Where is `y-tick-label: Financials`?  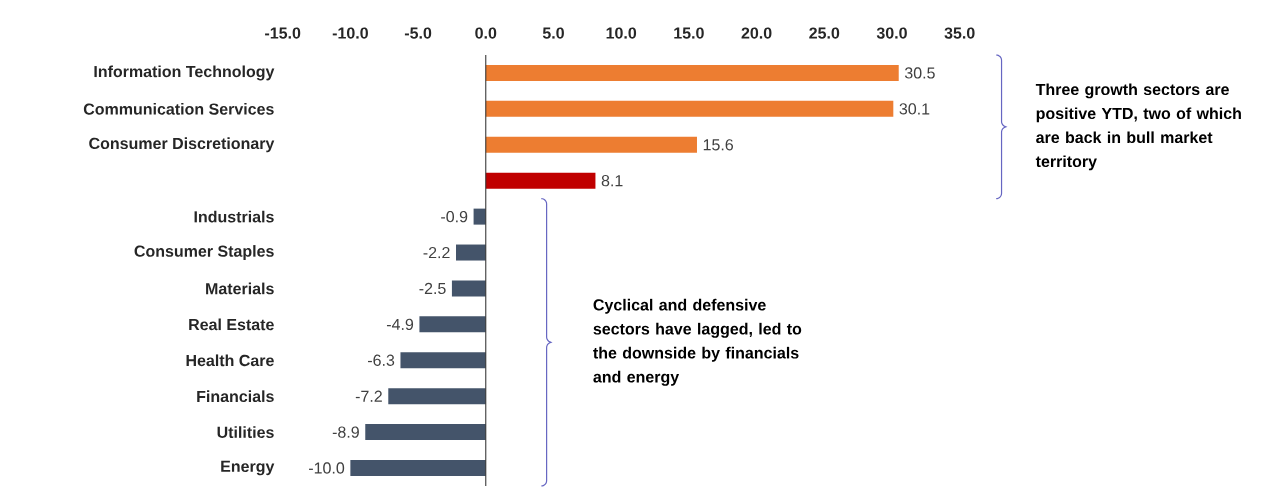
y-tick-label: Financials is located at coordinates (235, 396).